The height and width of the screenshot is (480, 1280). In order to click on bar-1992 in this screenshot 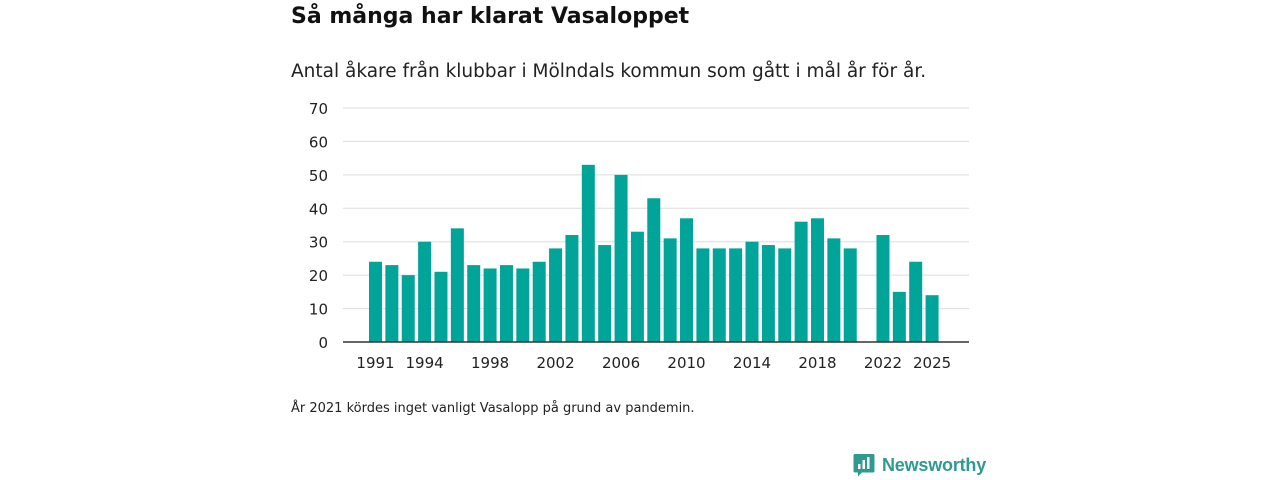, I will do `click(392, 303)`.